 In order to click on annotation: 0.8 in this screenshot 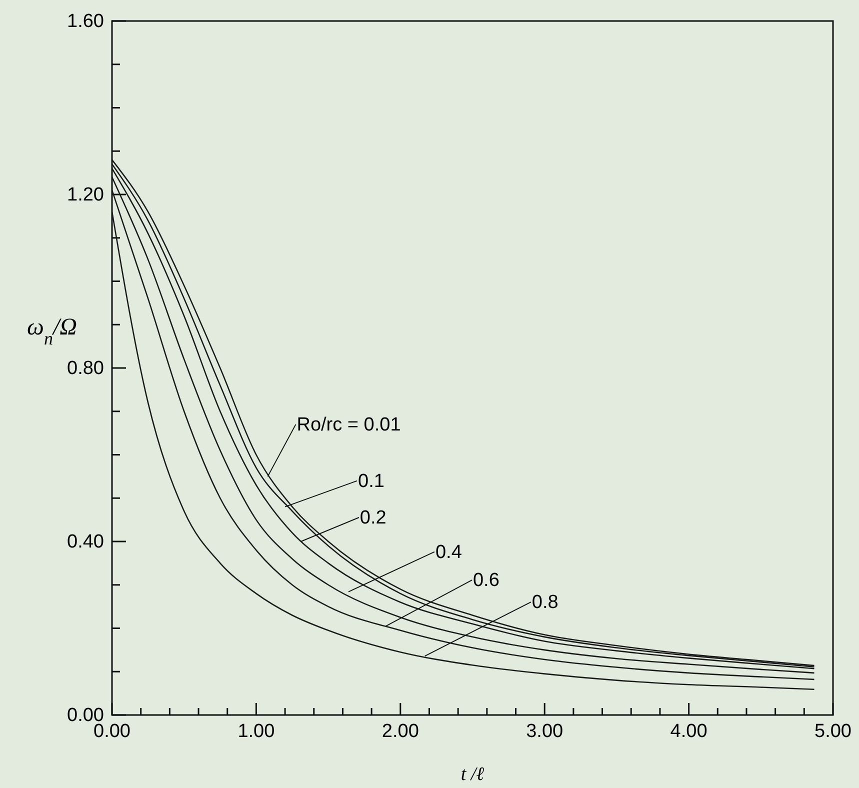, I will do `click(545, 603)`.